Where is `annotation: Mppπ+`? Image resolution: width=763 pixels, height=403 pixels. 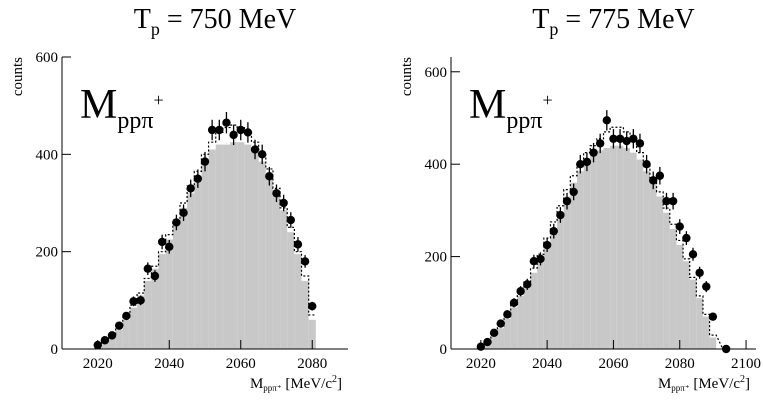 annotation: Mppπ+ is located at coordinates (511, 108).